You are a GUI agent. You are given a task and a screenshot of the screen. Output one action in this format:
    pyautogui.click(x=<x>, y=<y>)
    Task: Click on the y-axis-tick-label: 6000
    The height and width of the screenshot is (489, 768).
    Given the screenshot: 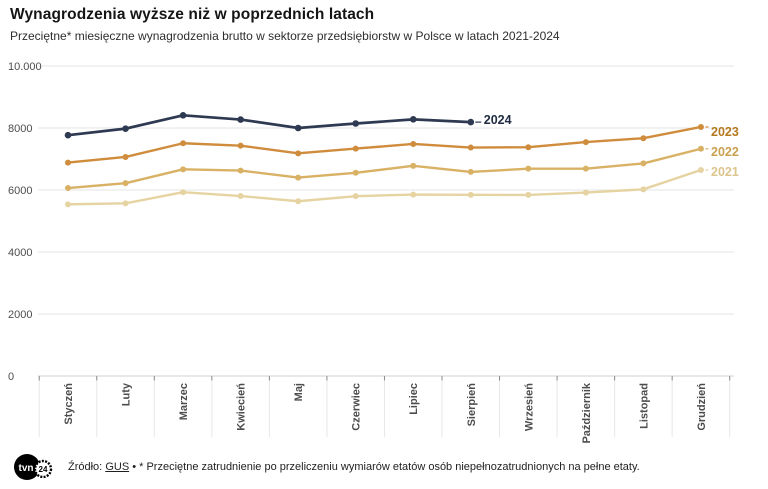 What is the action you would take?
    pyautogui.click(x=20, y=191)
    